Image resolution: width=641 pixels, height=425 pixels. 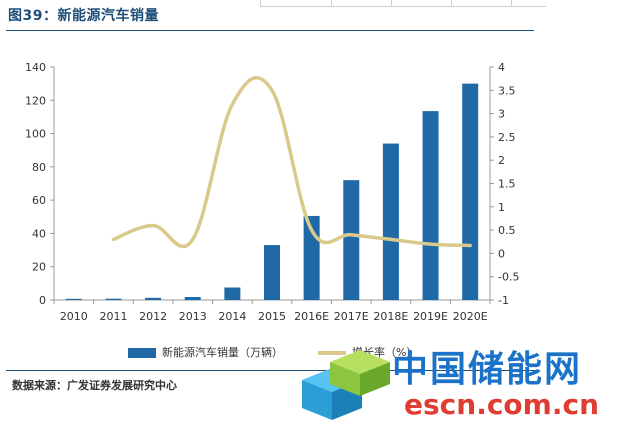 What do you see at coordinates (83, 16) in the screenshot?
I see `figure-title: 图39：新能源汽车销量` at bounding box center [83, 16].